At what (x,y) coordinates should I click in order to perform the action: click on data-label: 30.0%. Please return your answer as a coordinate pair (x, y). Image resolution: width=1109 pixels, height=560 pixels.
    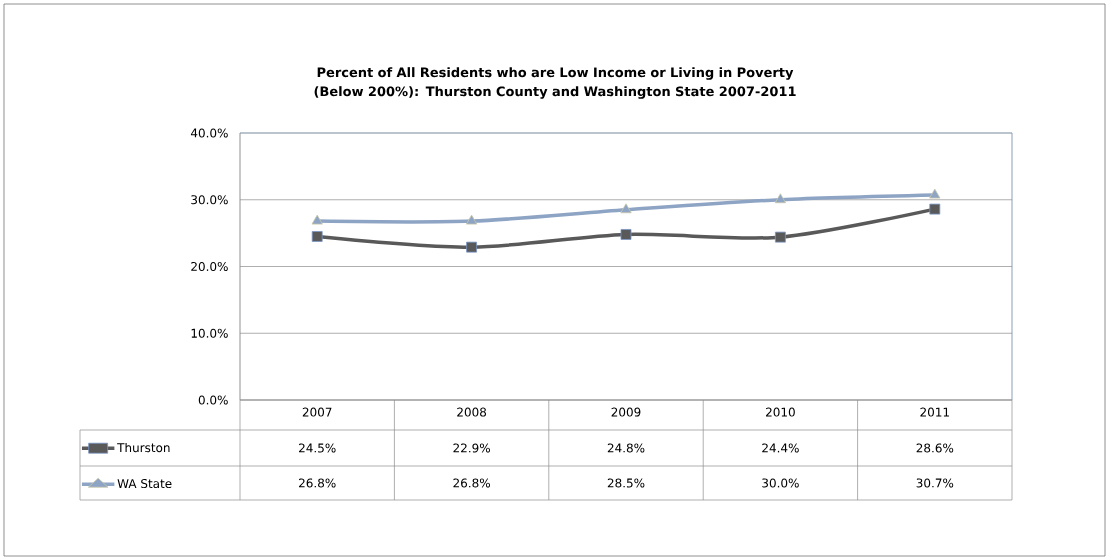
    Looking at the image, I should click on (780, 483).